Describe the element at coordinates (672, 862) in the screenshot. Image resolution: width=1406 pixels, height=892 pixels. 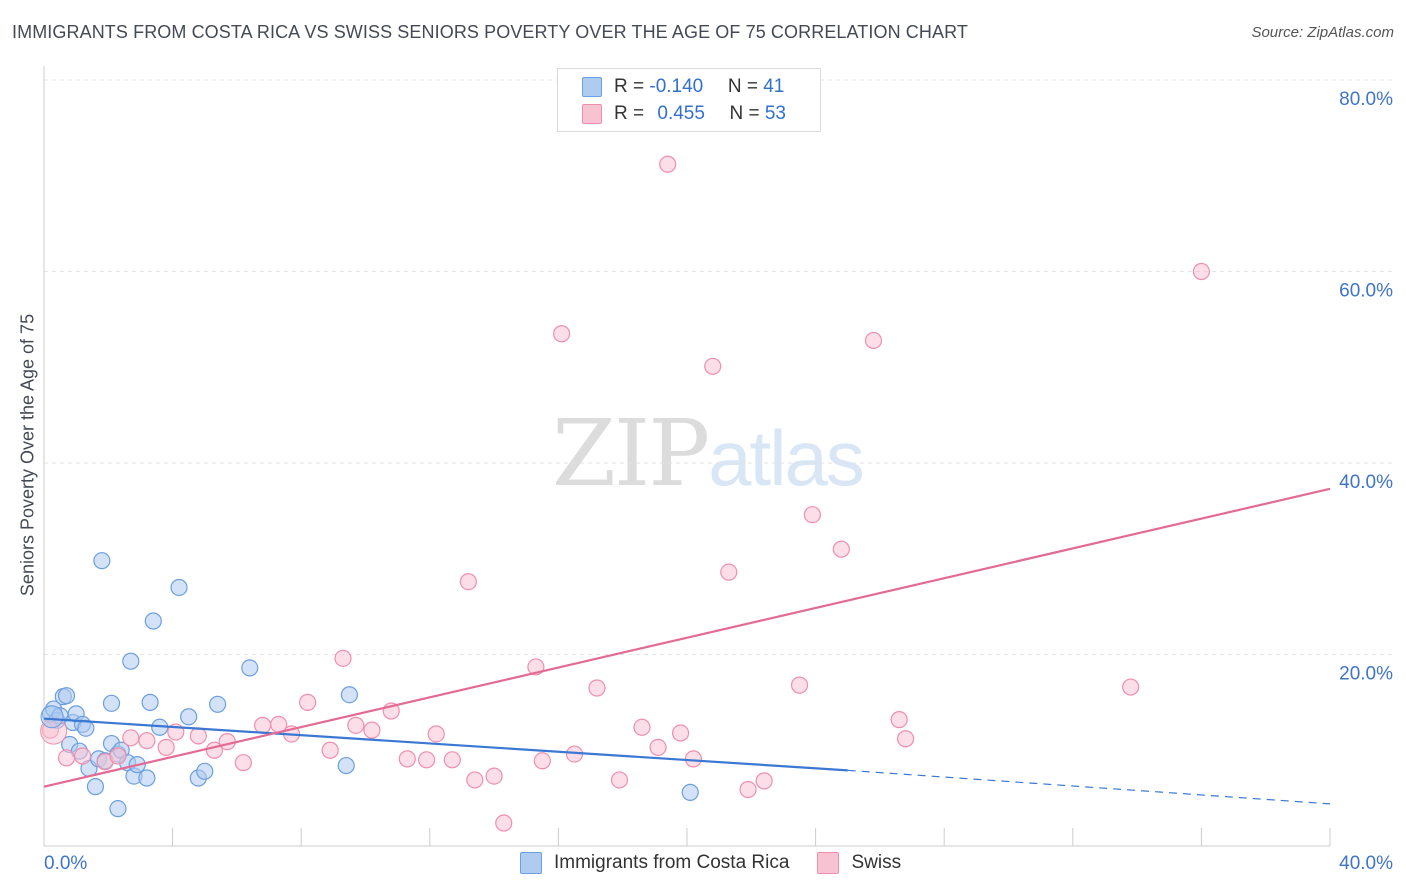
I see `legend-label-costa-rica: Immigrants from Costa Rica` at that location.